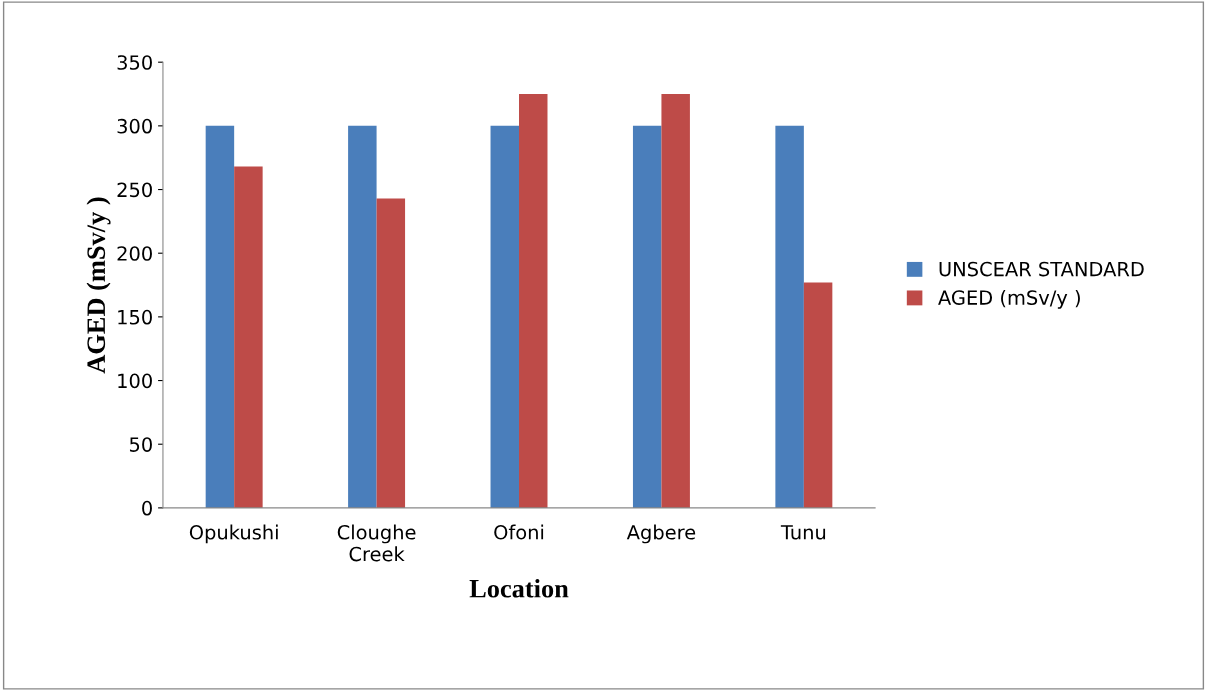 The image size is (1207, 691). What do you see at coordinates (661, 534) in the screenshot?
I see `x-tick-label: Agbere` at bounding box center [661, 534].